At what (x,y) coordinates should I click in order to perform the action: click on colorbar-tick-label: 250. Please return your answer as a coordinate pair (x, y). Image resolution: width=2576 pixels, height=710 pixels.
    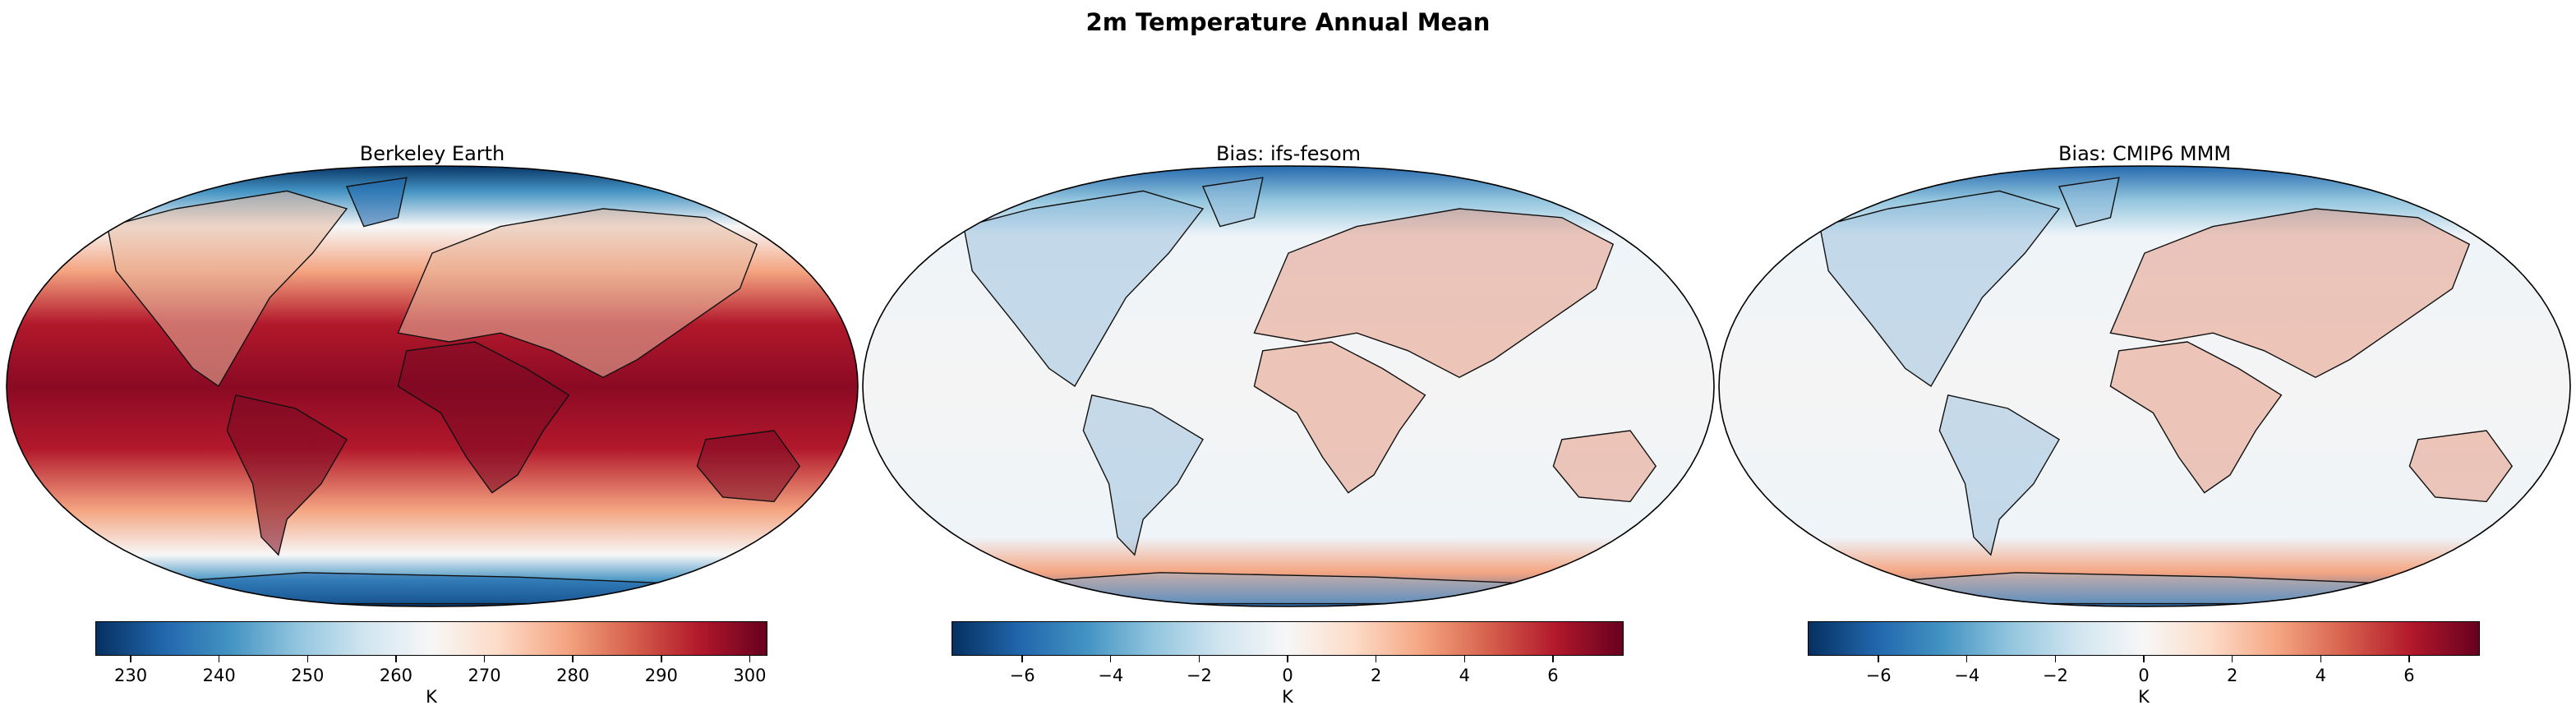
    Looking at the image, I should click on (308, 675).